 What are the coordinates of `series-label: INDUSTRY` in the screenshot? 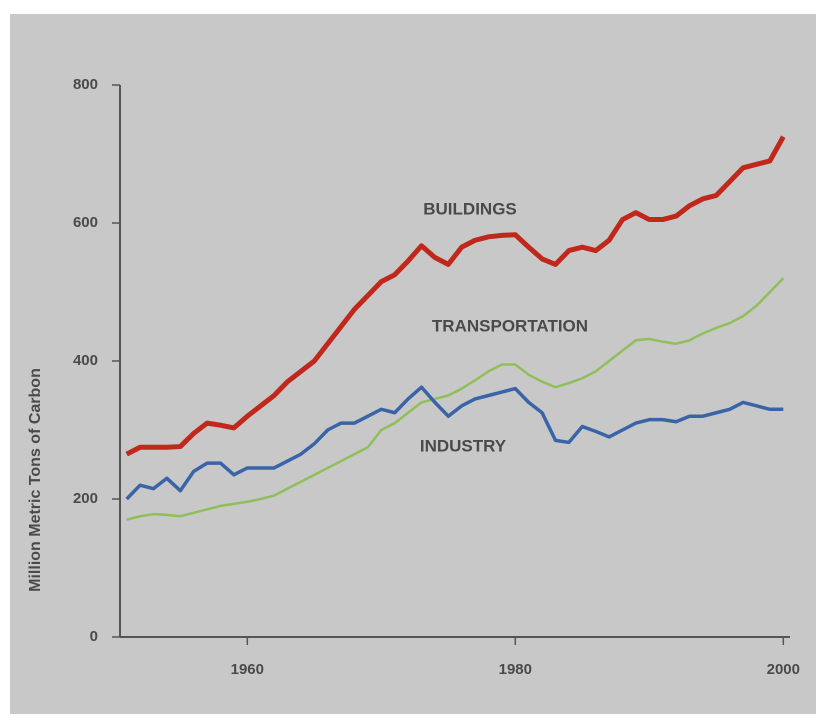 It's located at (463, 445).